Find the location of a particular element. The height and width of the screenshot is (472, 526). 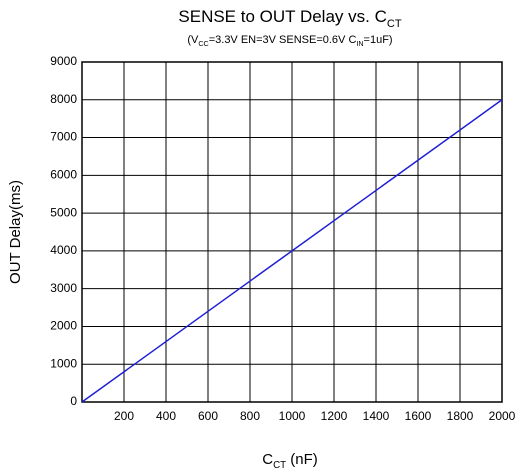

y-tick-label: 8000 is located at coordinates (63, 99).